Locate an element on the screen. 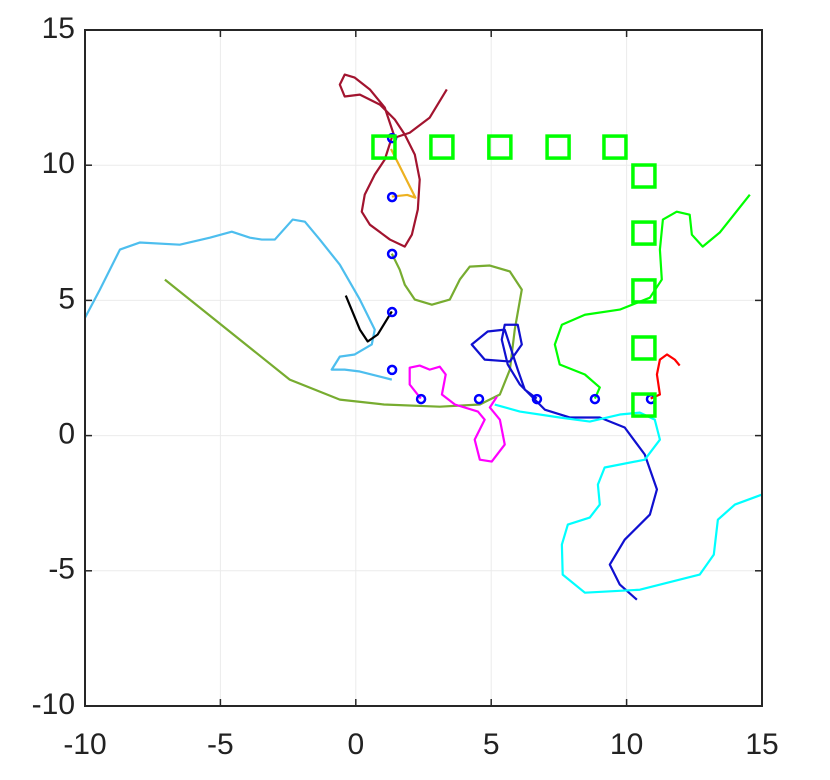 This screenshot has width=830, height=780. x-tick-label: 10 is located at coordinates (626, 744).